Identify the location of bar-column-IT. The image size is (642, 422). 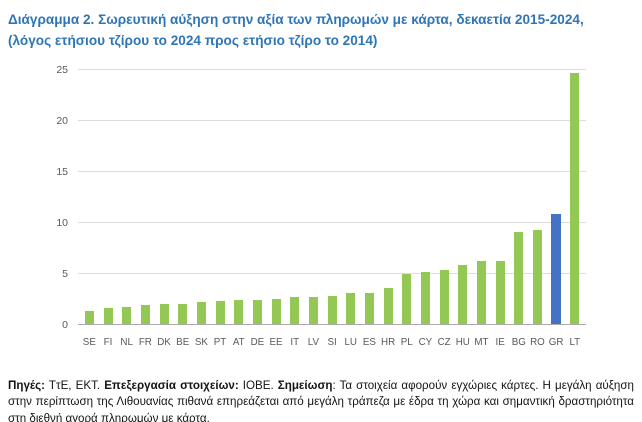
(294, 310).